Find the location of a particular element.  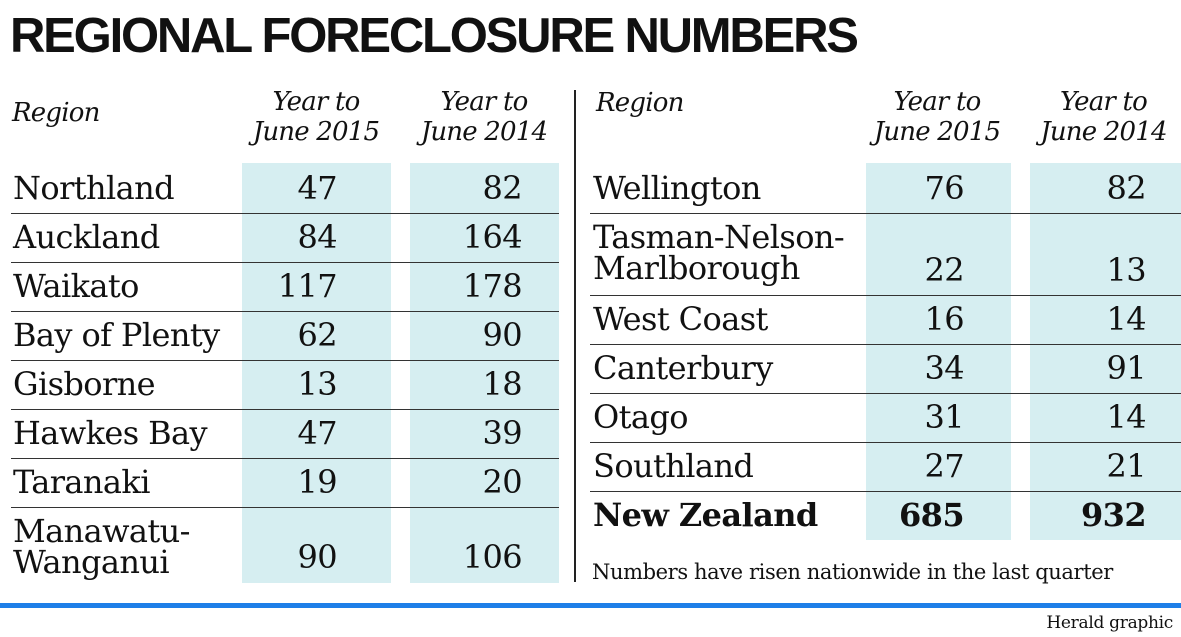

value-2014: 13 is located at coordinates (1126, 270).